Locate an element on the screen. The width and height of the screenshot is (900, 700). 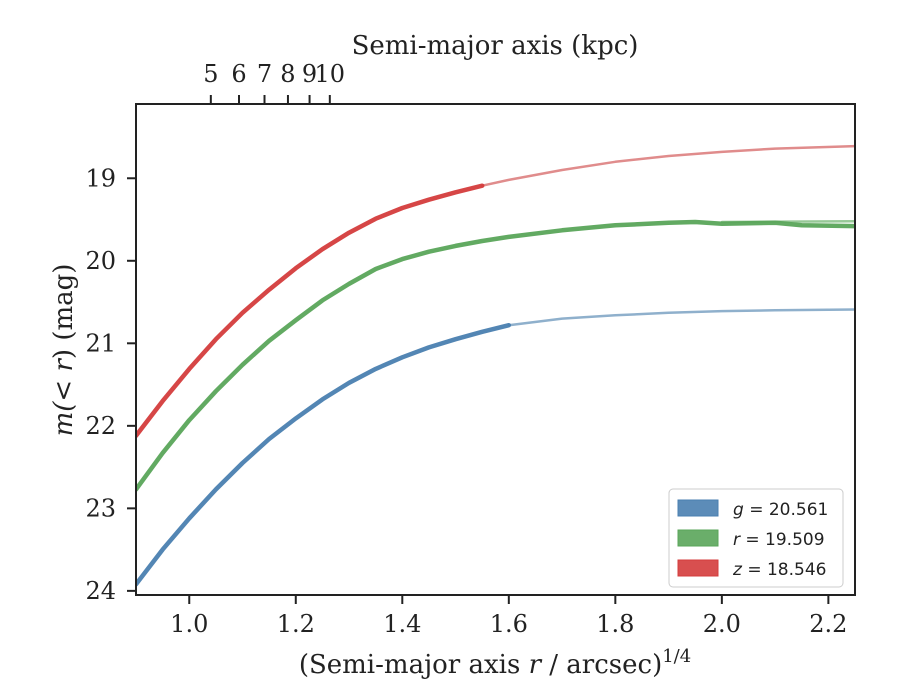
top-tick-label: 10 is located at coordinates (330, 74).